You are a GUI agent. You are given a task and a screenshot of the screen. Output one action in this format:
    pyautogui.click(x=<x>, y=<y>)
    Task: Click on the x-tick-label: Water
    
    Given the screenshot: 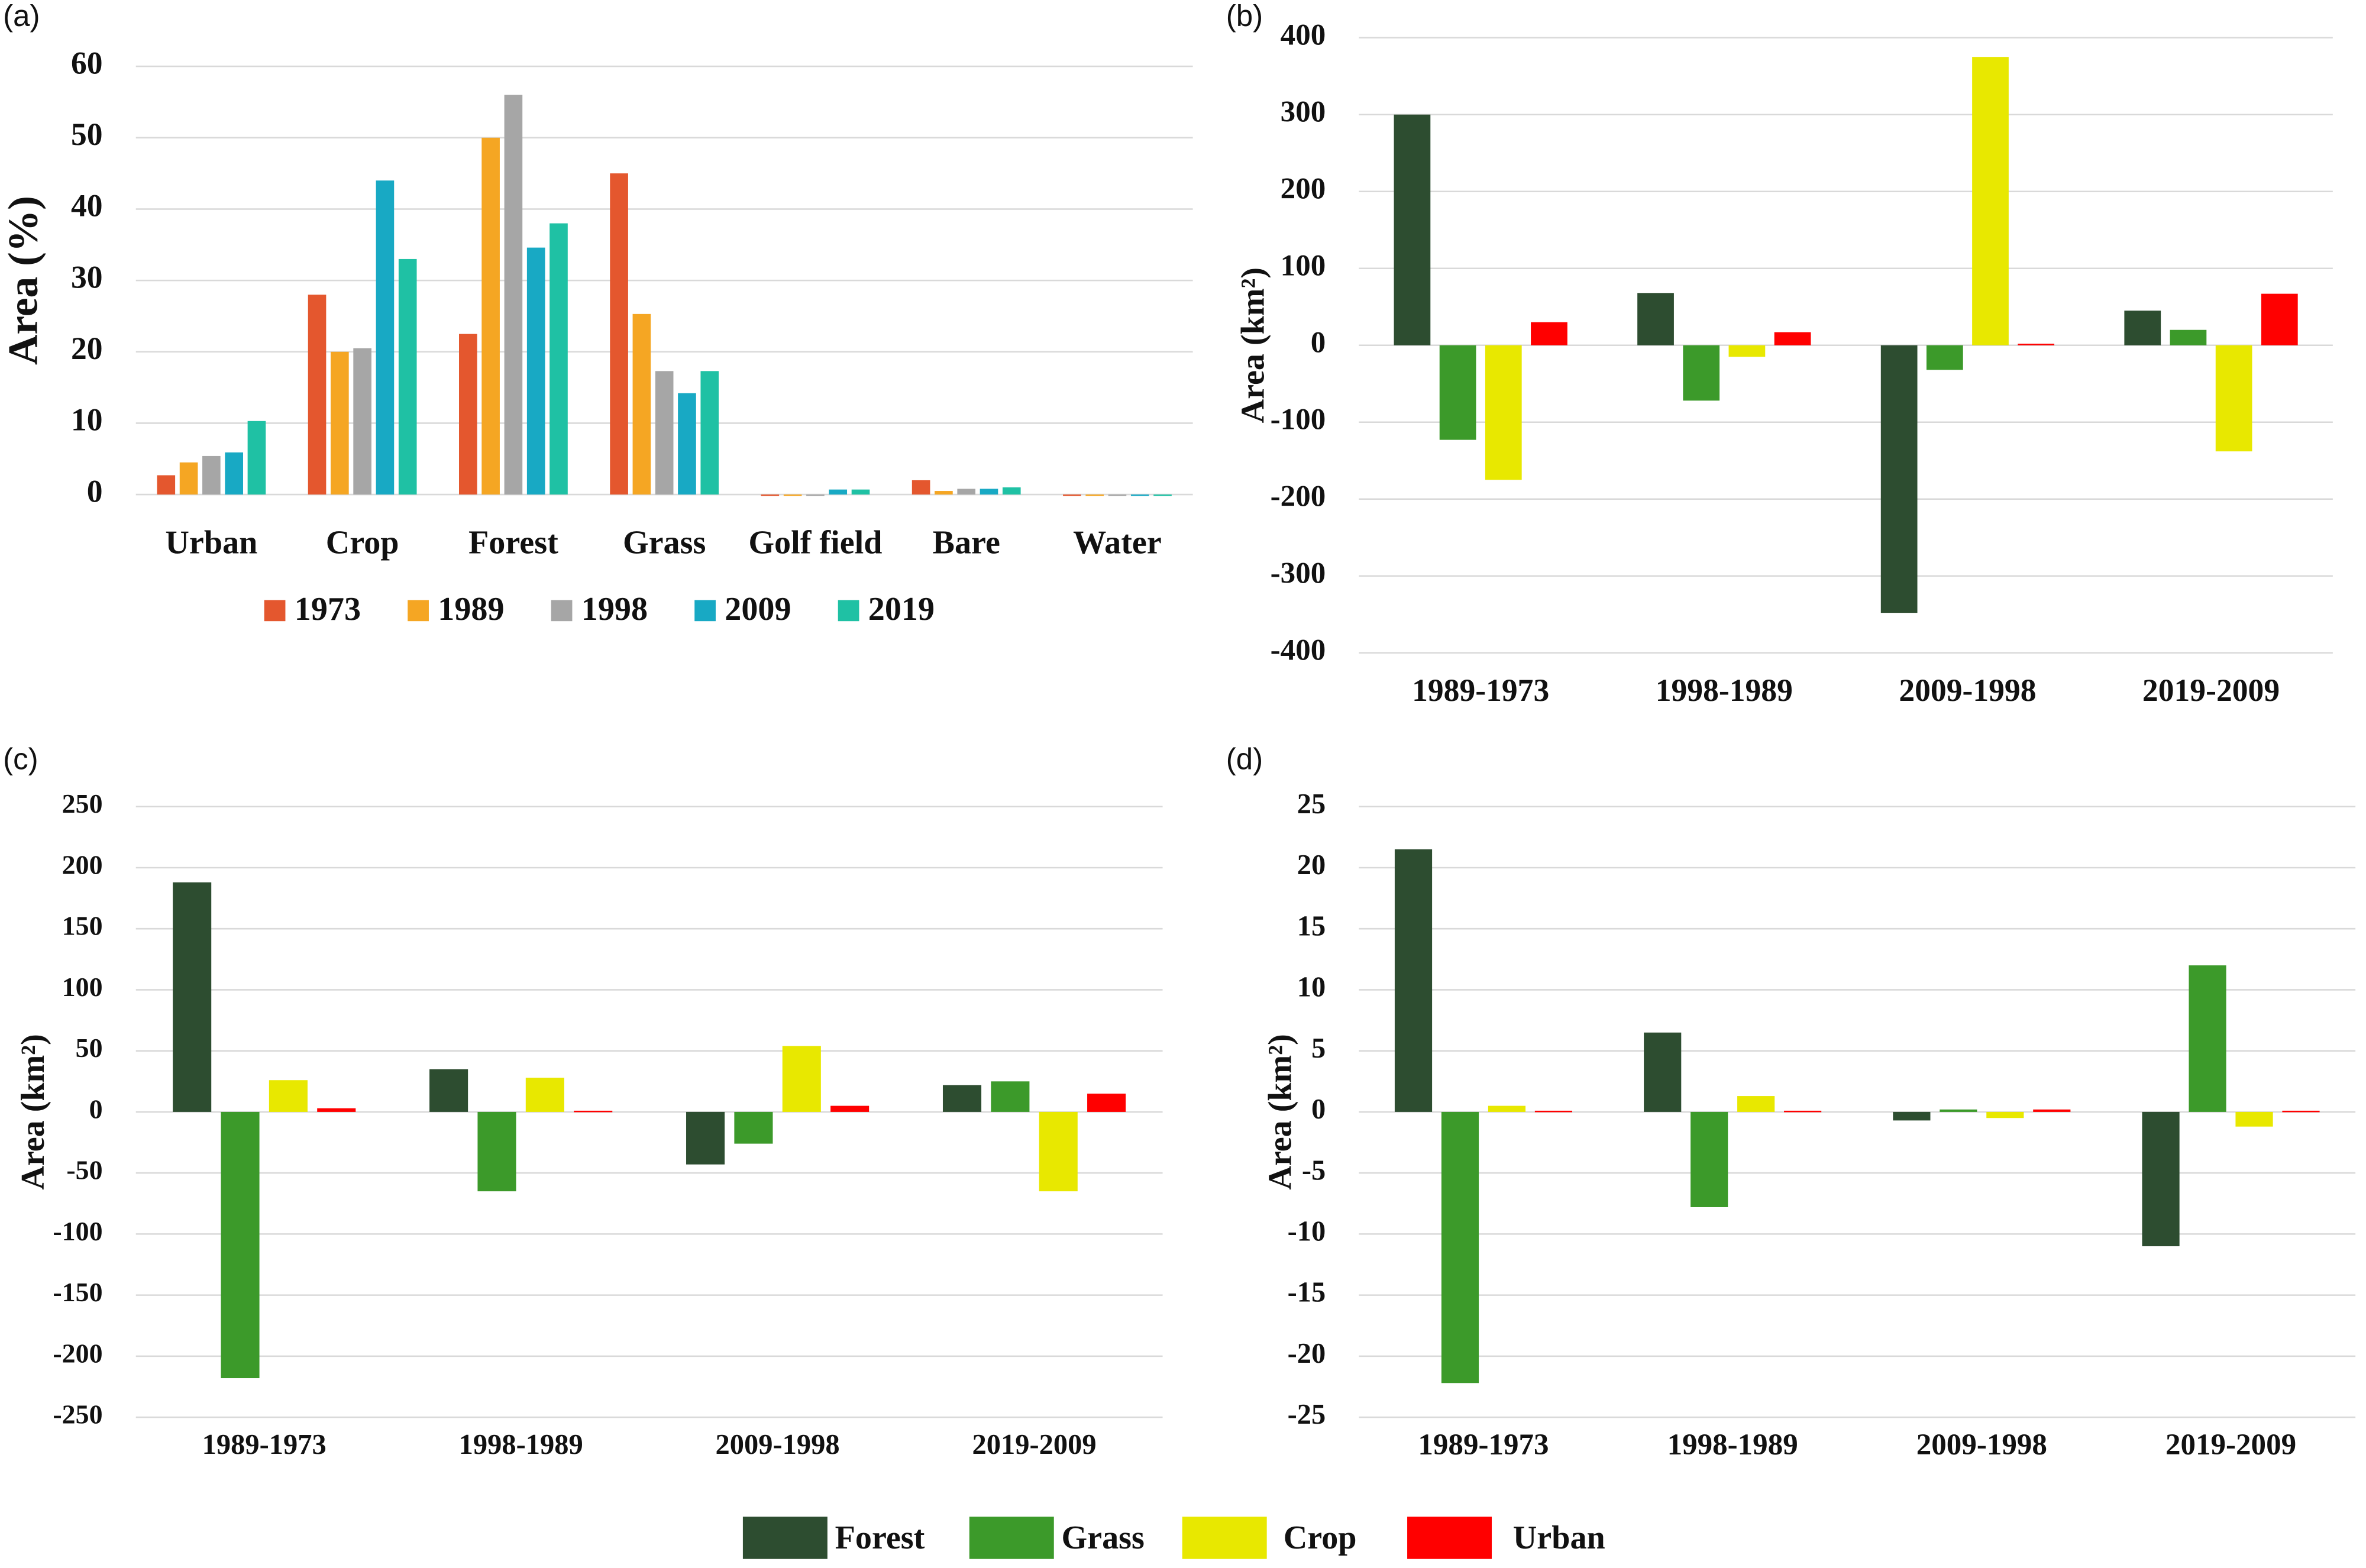 What is the action you would take?
    pyautogui.click(x=1117, y=543)
    